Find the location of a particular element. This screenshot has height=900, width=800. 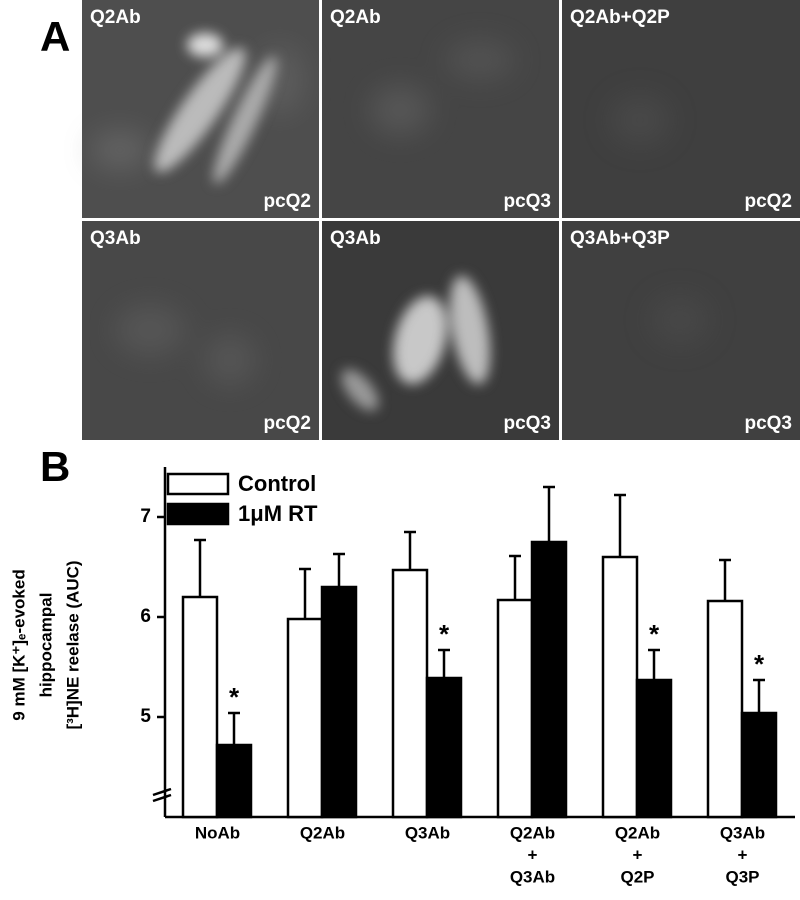

y-axis-label-line: 9 mM [K⁺]ₑ-evoked is located at coordinates (18, 644).